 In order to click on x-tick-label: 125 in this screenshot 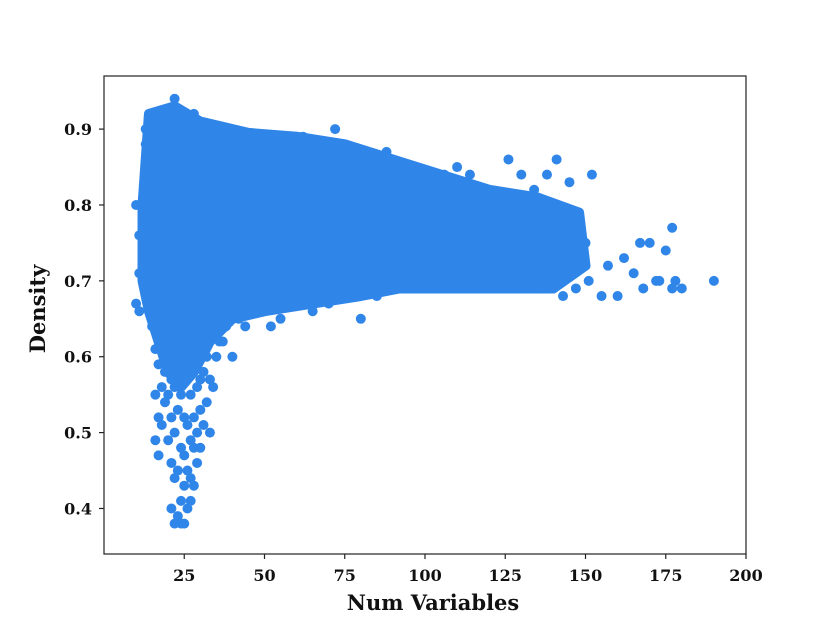, I will do `click(505, 575)`.